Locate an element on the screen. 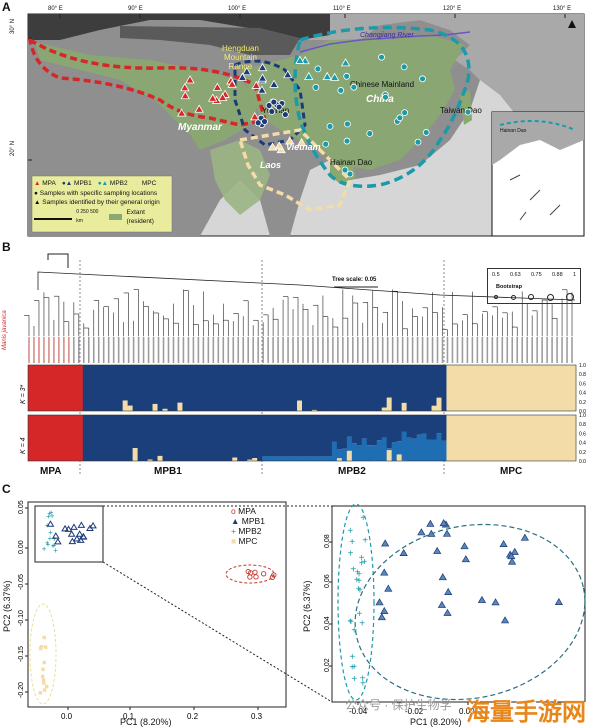  left-plot-frame is located at coordinates (157, 604).